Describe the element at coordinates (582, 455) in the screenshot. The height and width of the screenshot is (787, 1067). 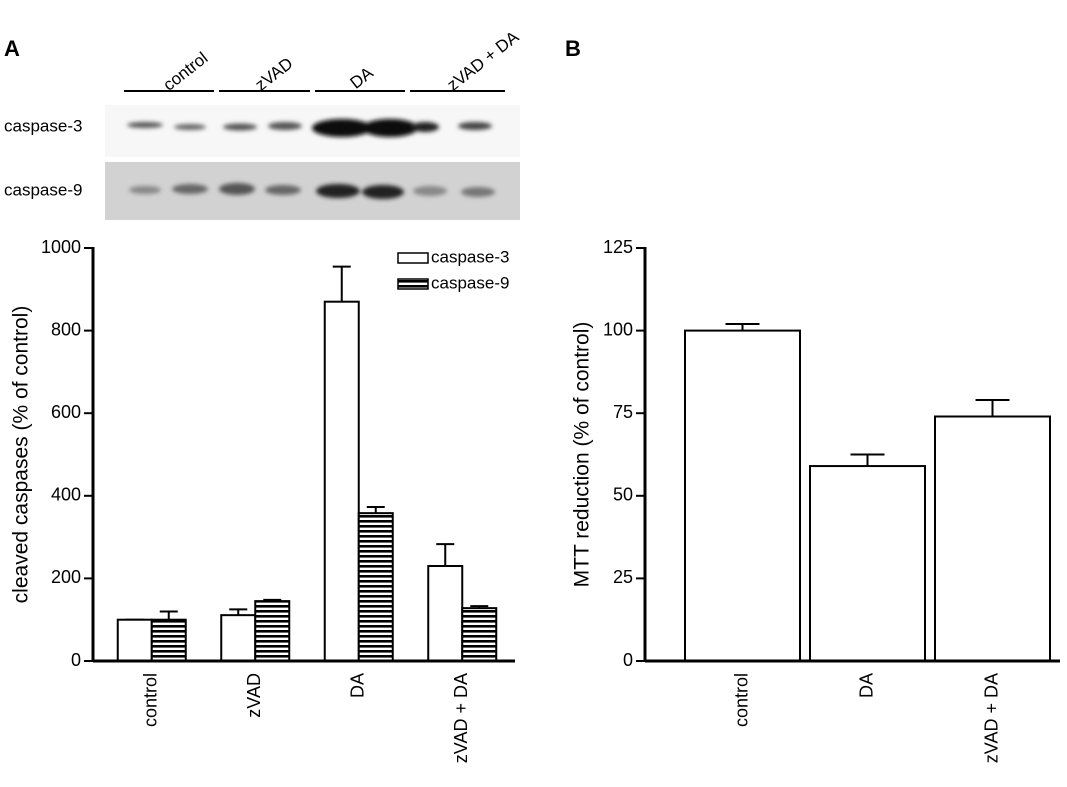
I see `y-axis-label: MTT reduction (% of control)` at that location.